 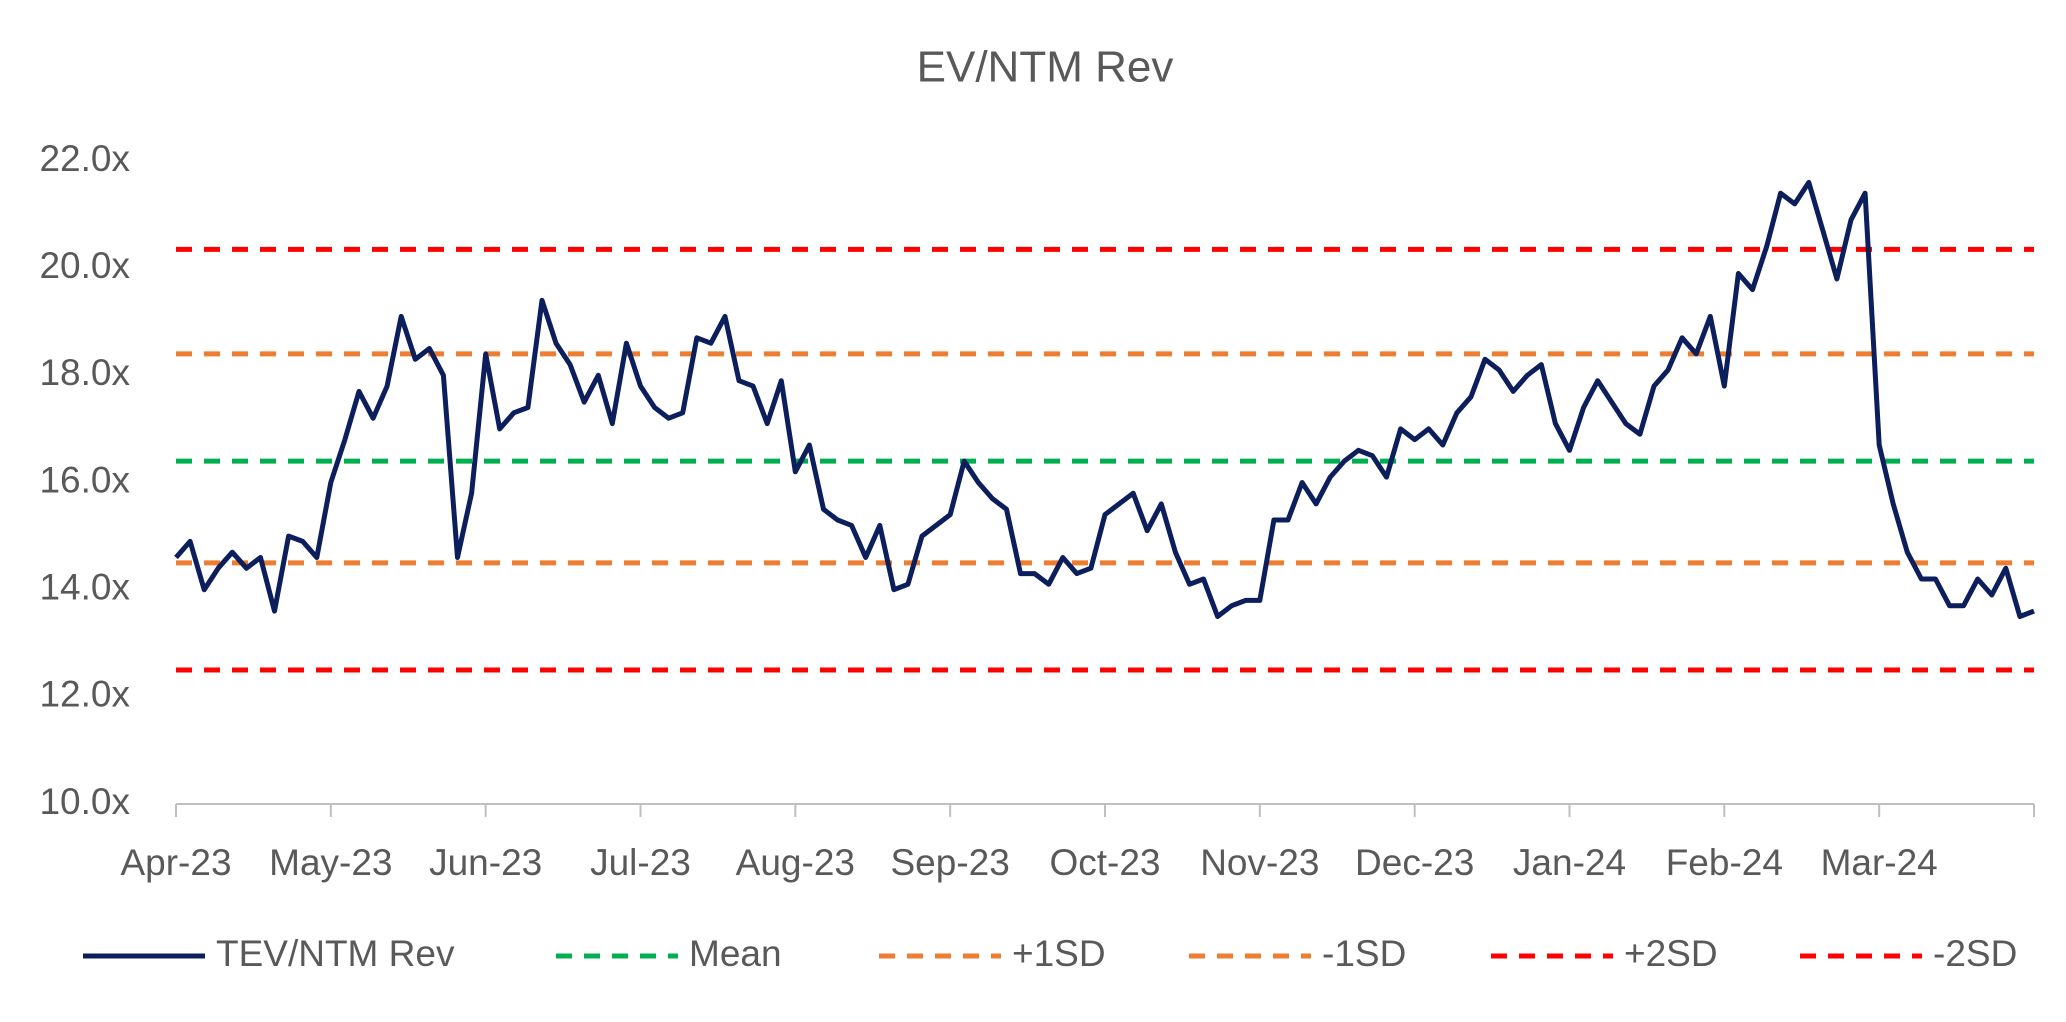 I want to click on x-tick-label: May-23, so click(x=330, y=862).